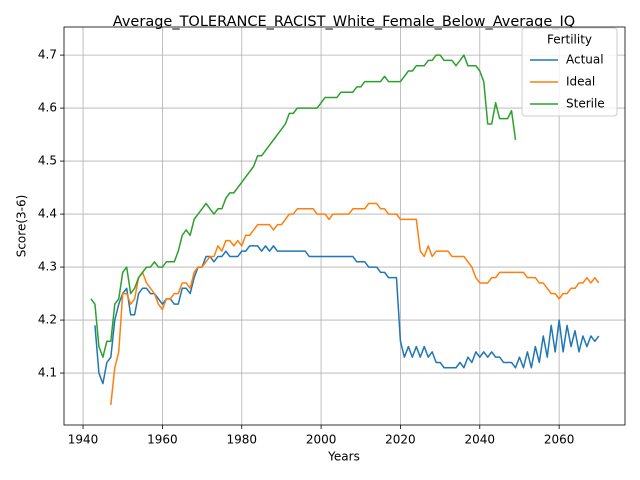  Describe the element at coordinates (480, 440) in the screenshot. I see `x-tick-label: 2040` at that location.